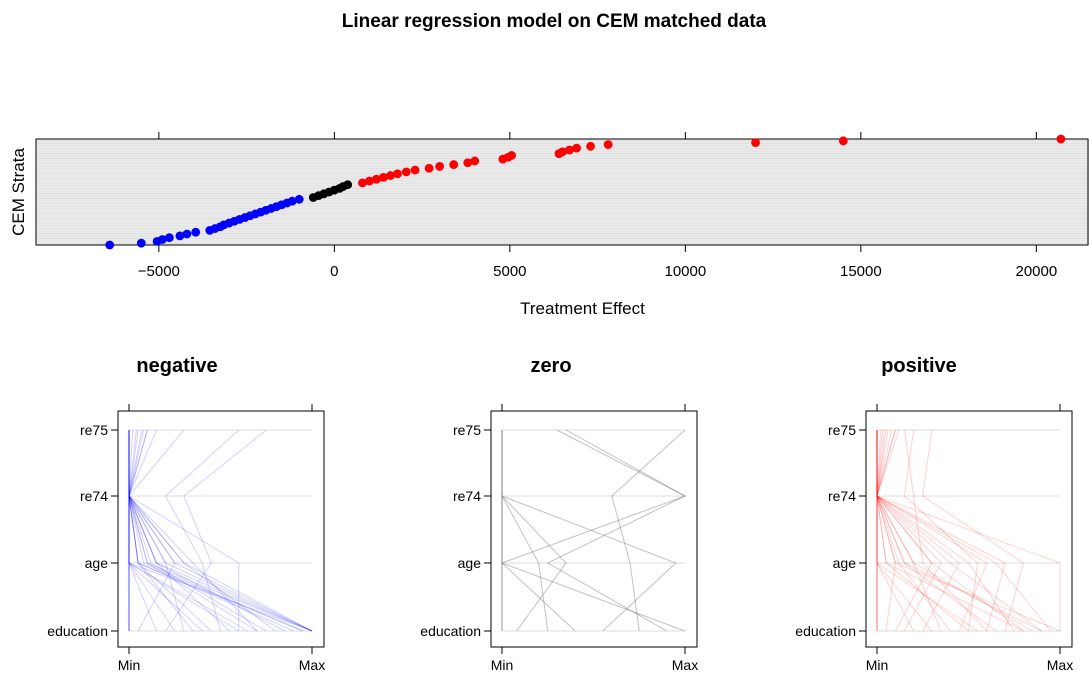 The width and height of the screenshot is (1089, 673). Describe the element at coordinates (861, 271) in the screenshot. I see `x-tick-label: 15000` at that location.